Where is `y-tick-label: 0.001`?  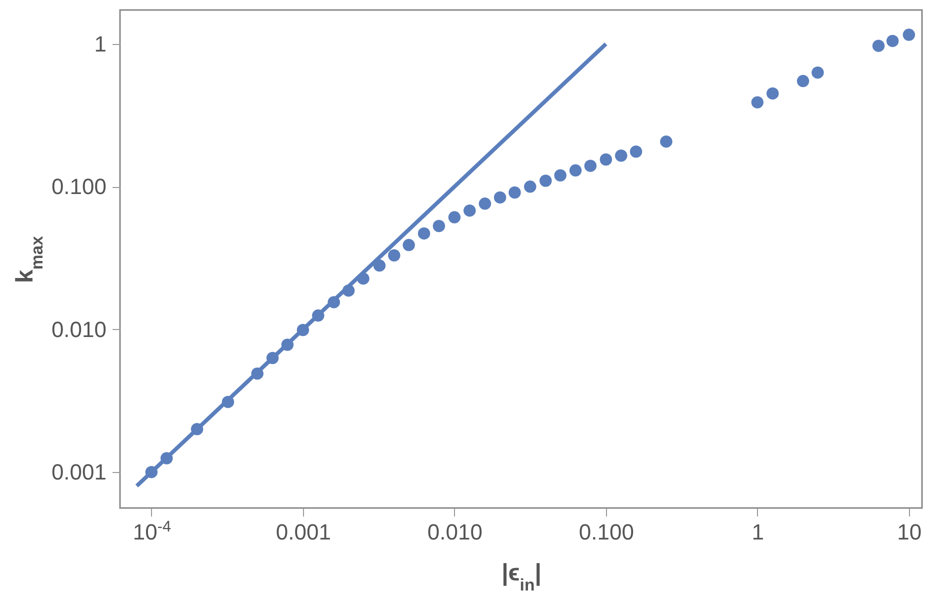
y-tick-label: 0.001 is located at coordinates (78, 472).